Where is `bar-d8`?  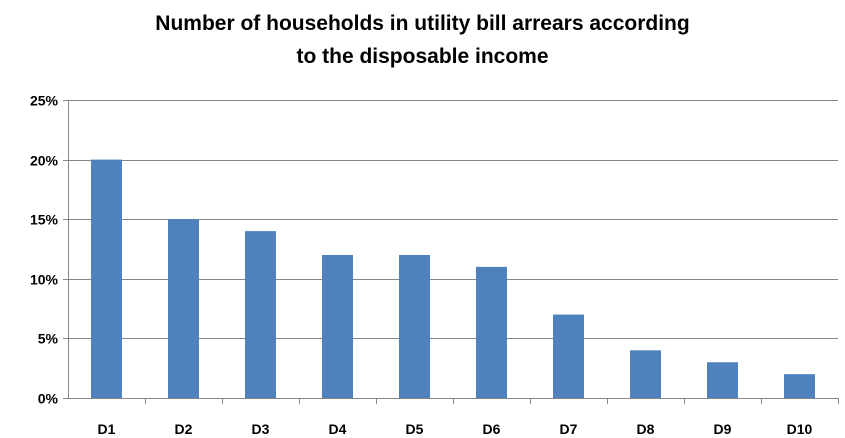 bar-d8 is located at coordinates (645, 374).